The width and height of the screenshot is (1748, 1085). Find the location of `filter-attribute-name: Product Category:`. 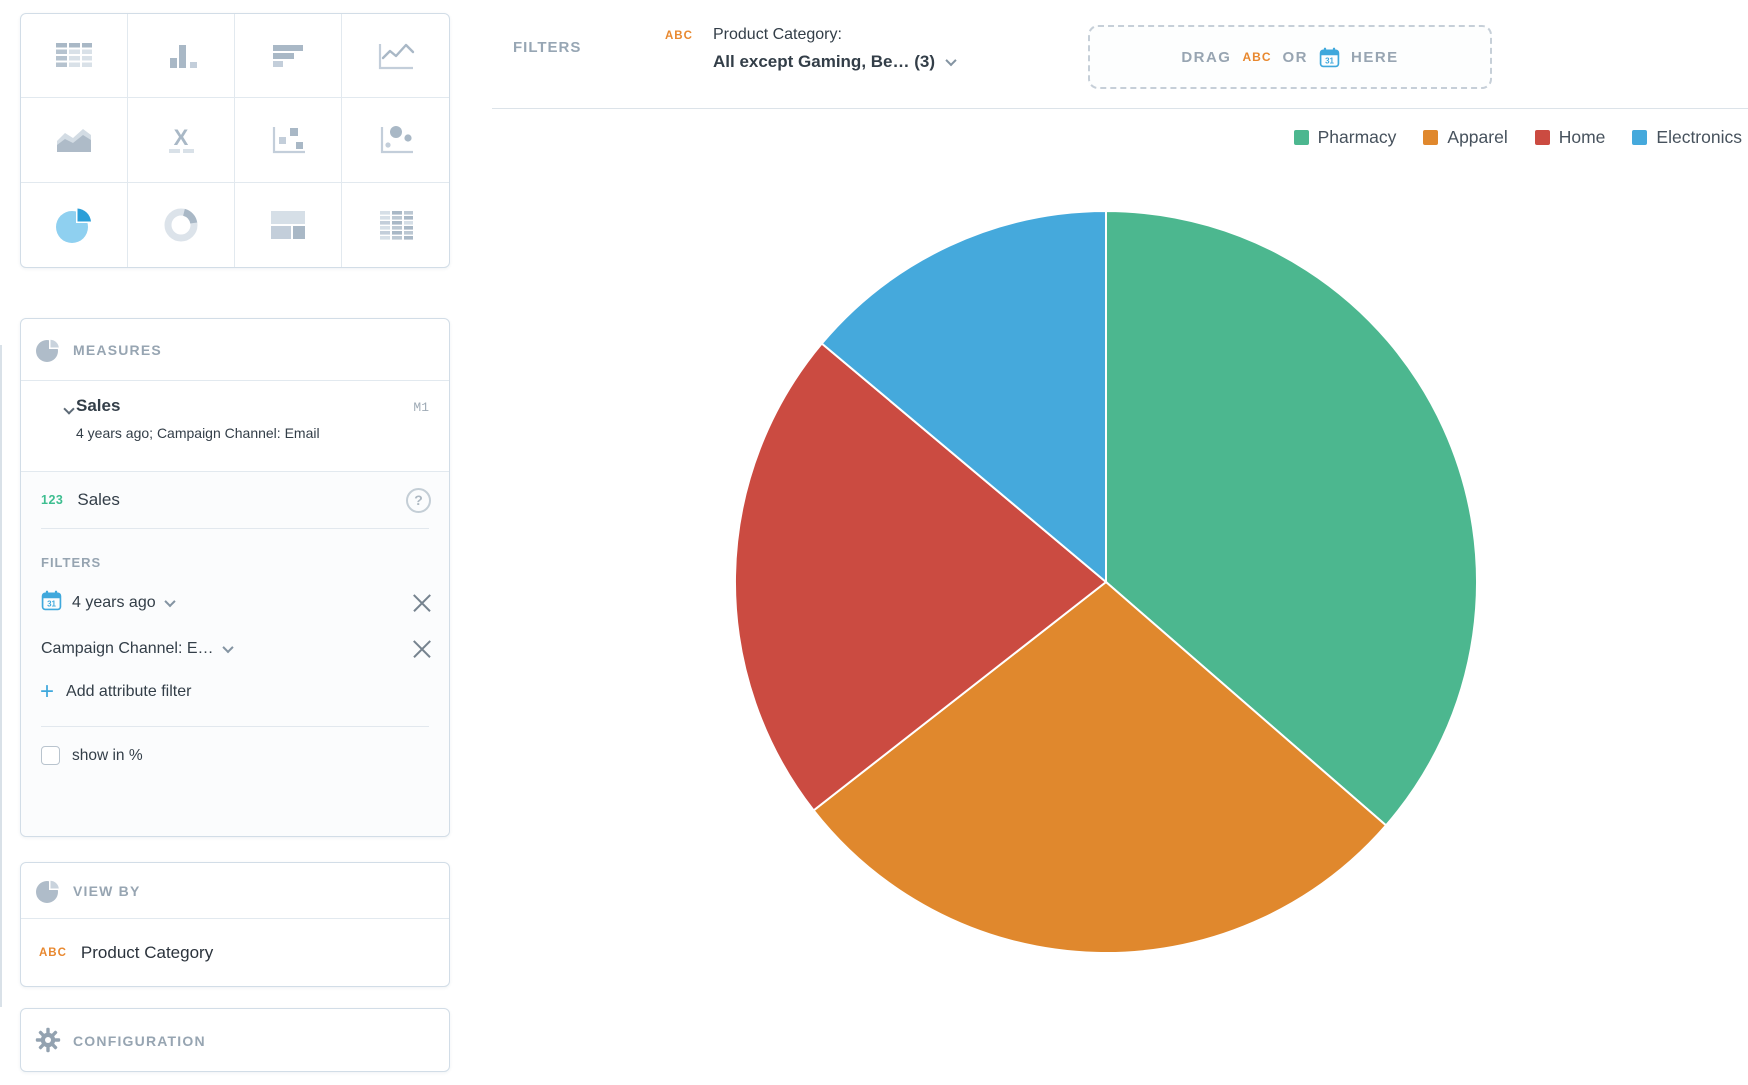

filter-attribute-name: Product Category: is located at coordinates (777, 34).